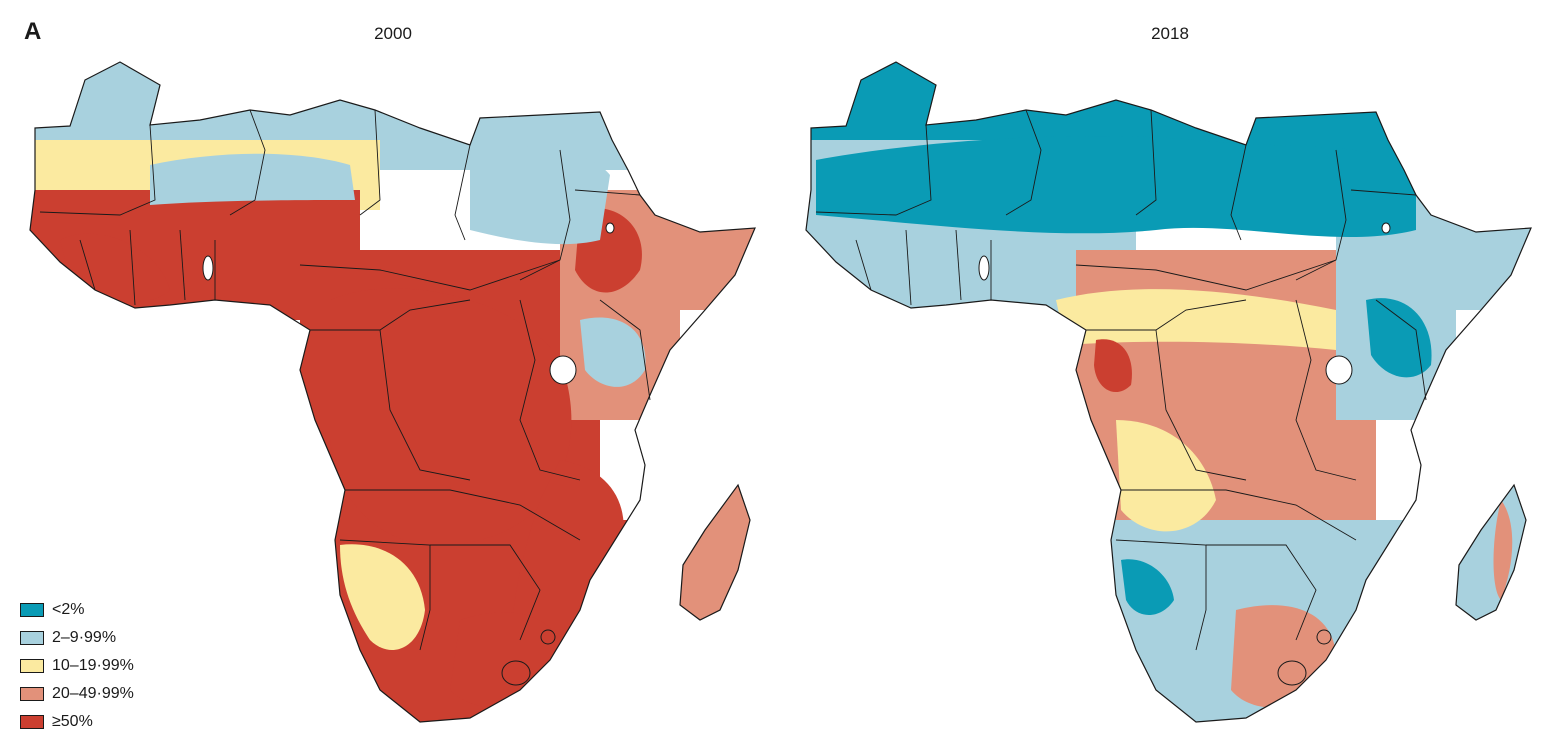  I want to click on legend-item-ge50: ≥50%, so click(77, 722).